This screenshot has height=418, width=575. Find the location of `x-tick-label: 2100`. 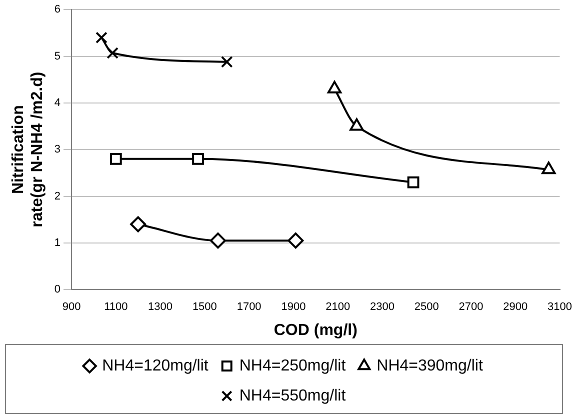

x-tick-label: 2100 is located at coordinates (338, 307).